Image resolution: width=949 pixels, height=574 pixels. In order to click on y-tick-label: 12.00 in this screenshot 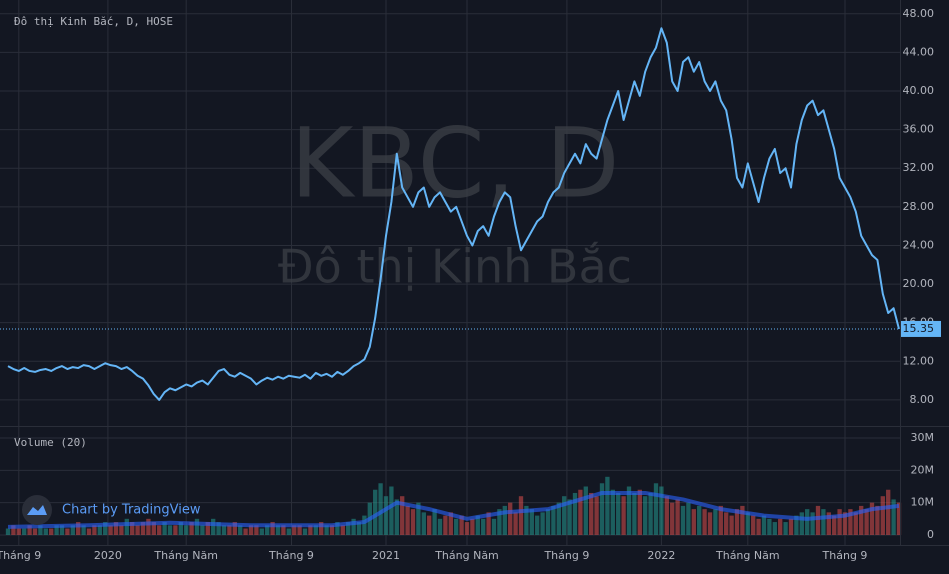, I will do `click(919, 360)`.